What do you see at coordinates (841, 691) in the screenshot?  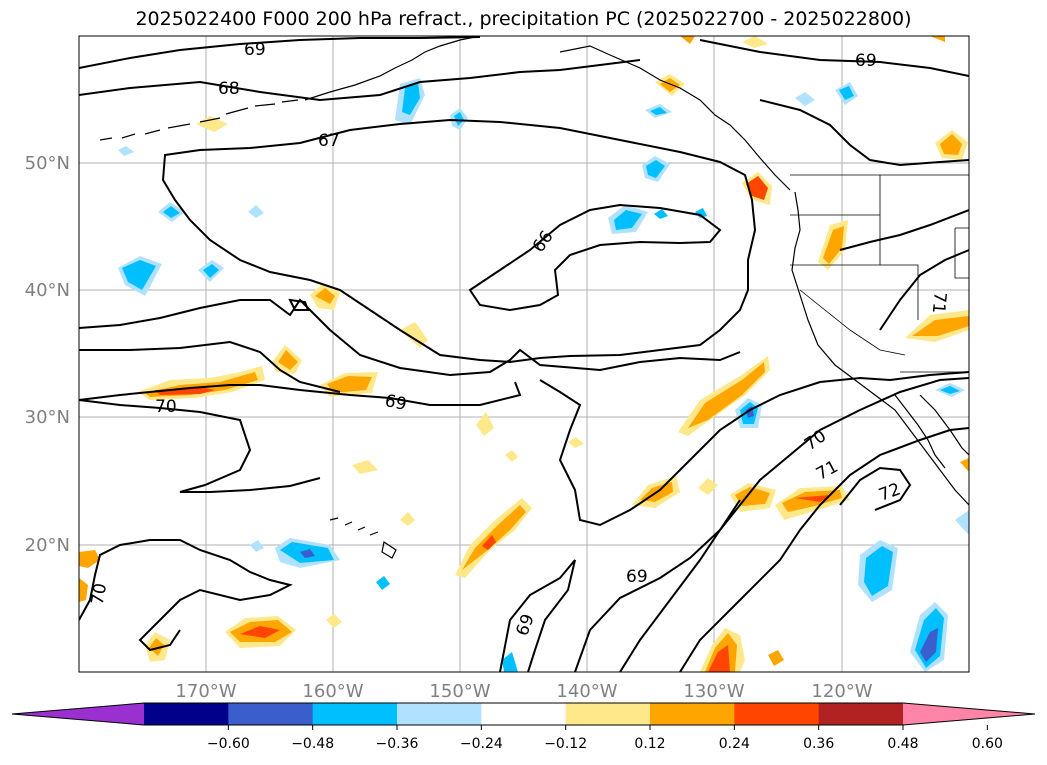 I see `lon-label-120w: 120°W` at bounding box center [841, 691].